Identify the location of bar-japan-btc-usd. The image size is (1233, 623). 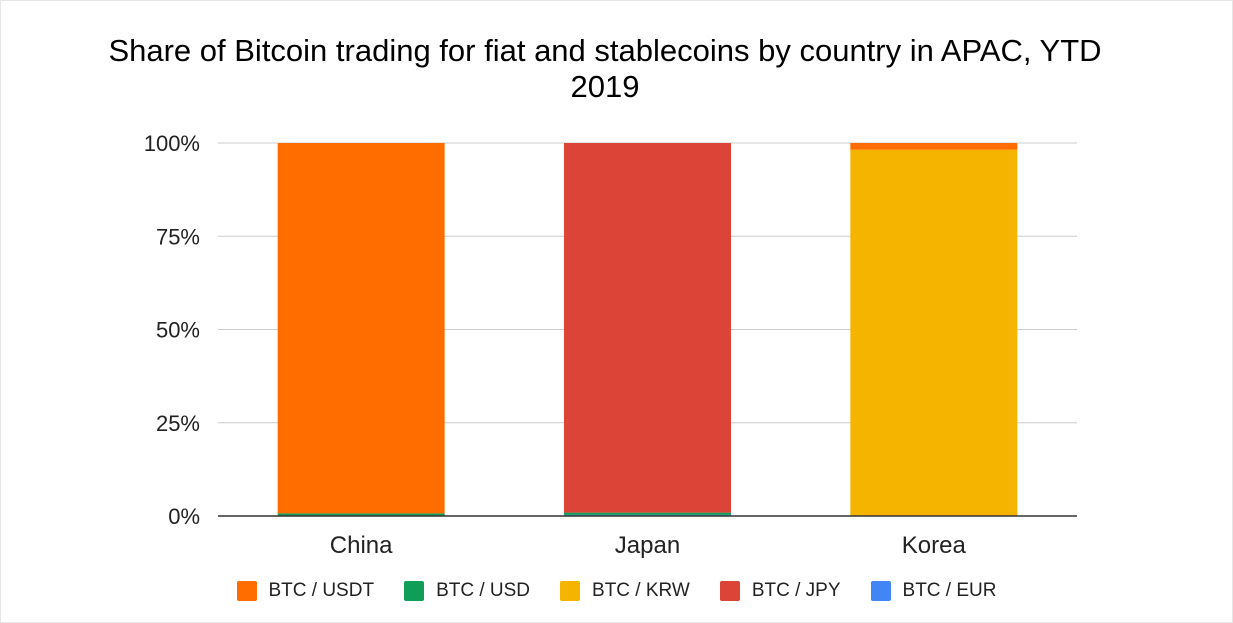
(647, 513).